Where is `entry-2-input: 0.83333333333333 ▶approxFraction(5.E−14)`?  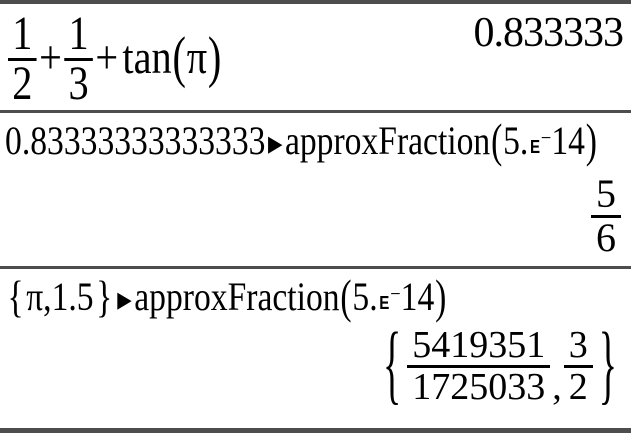 entry-2-input: 0.83333333333333 ▶approxFraction(5.E−14) is located at coordinates (298, 140).